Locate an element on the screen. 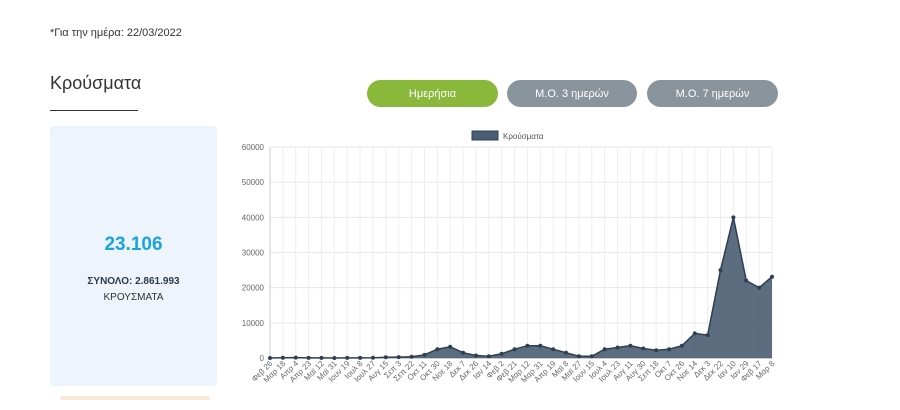 This screenshot has height=410, width=900. tab-3-day-average: Μ.Ο. 3 ημερών is located at coordinates (572, 93).